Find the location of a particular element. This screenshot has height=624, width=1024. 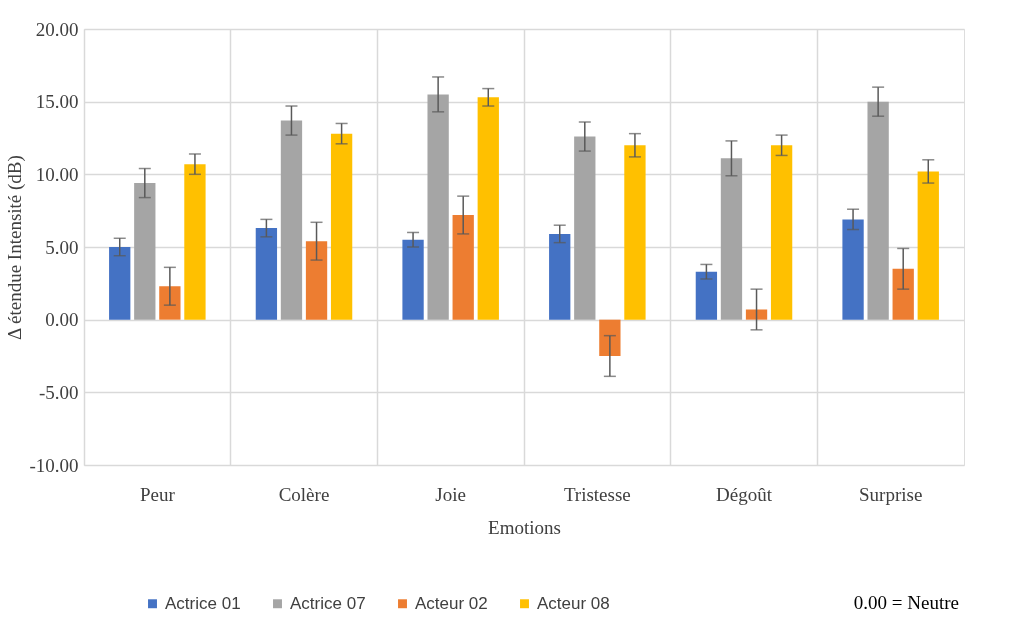

y-tick-label: 15.00 is located at coordinates (57, 102).